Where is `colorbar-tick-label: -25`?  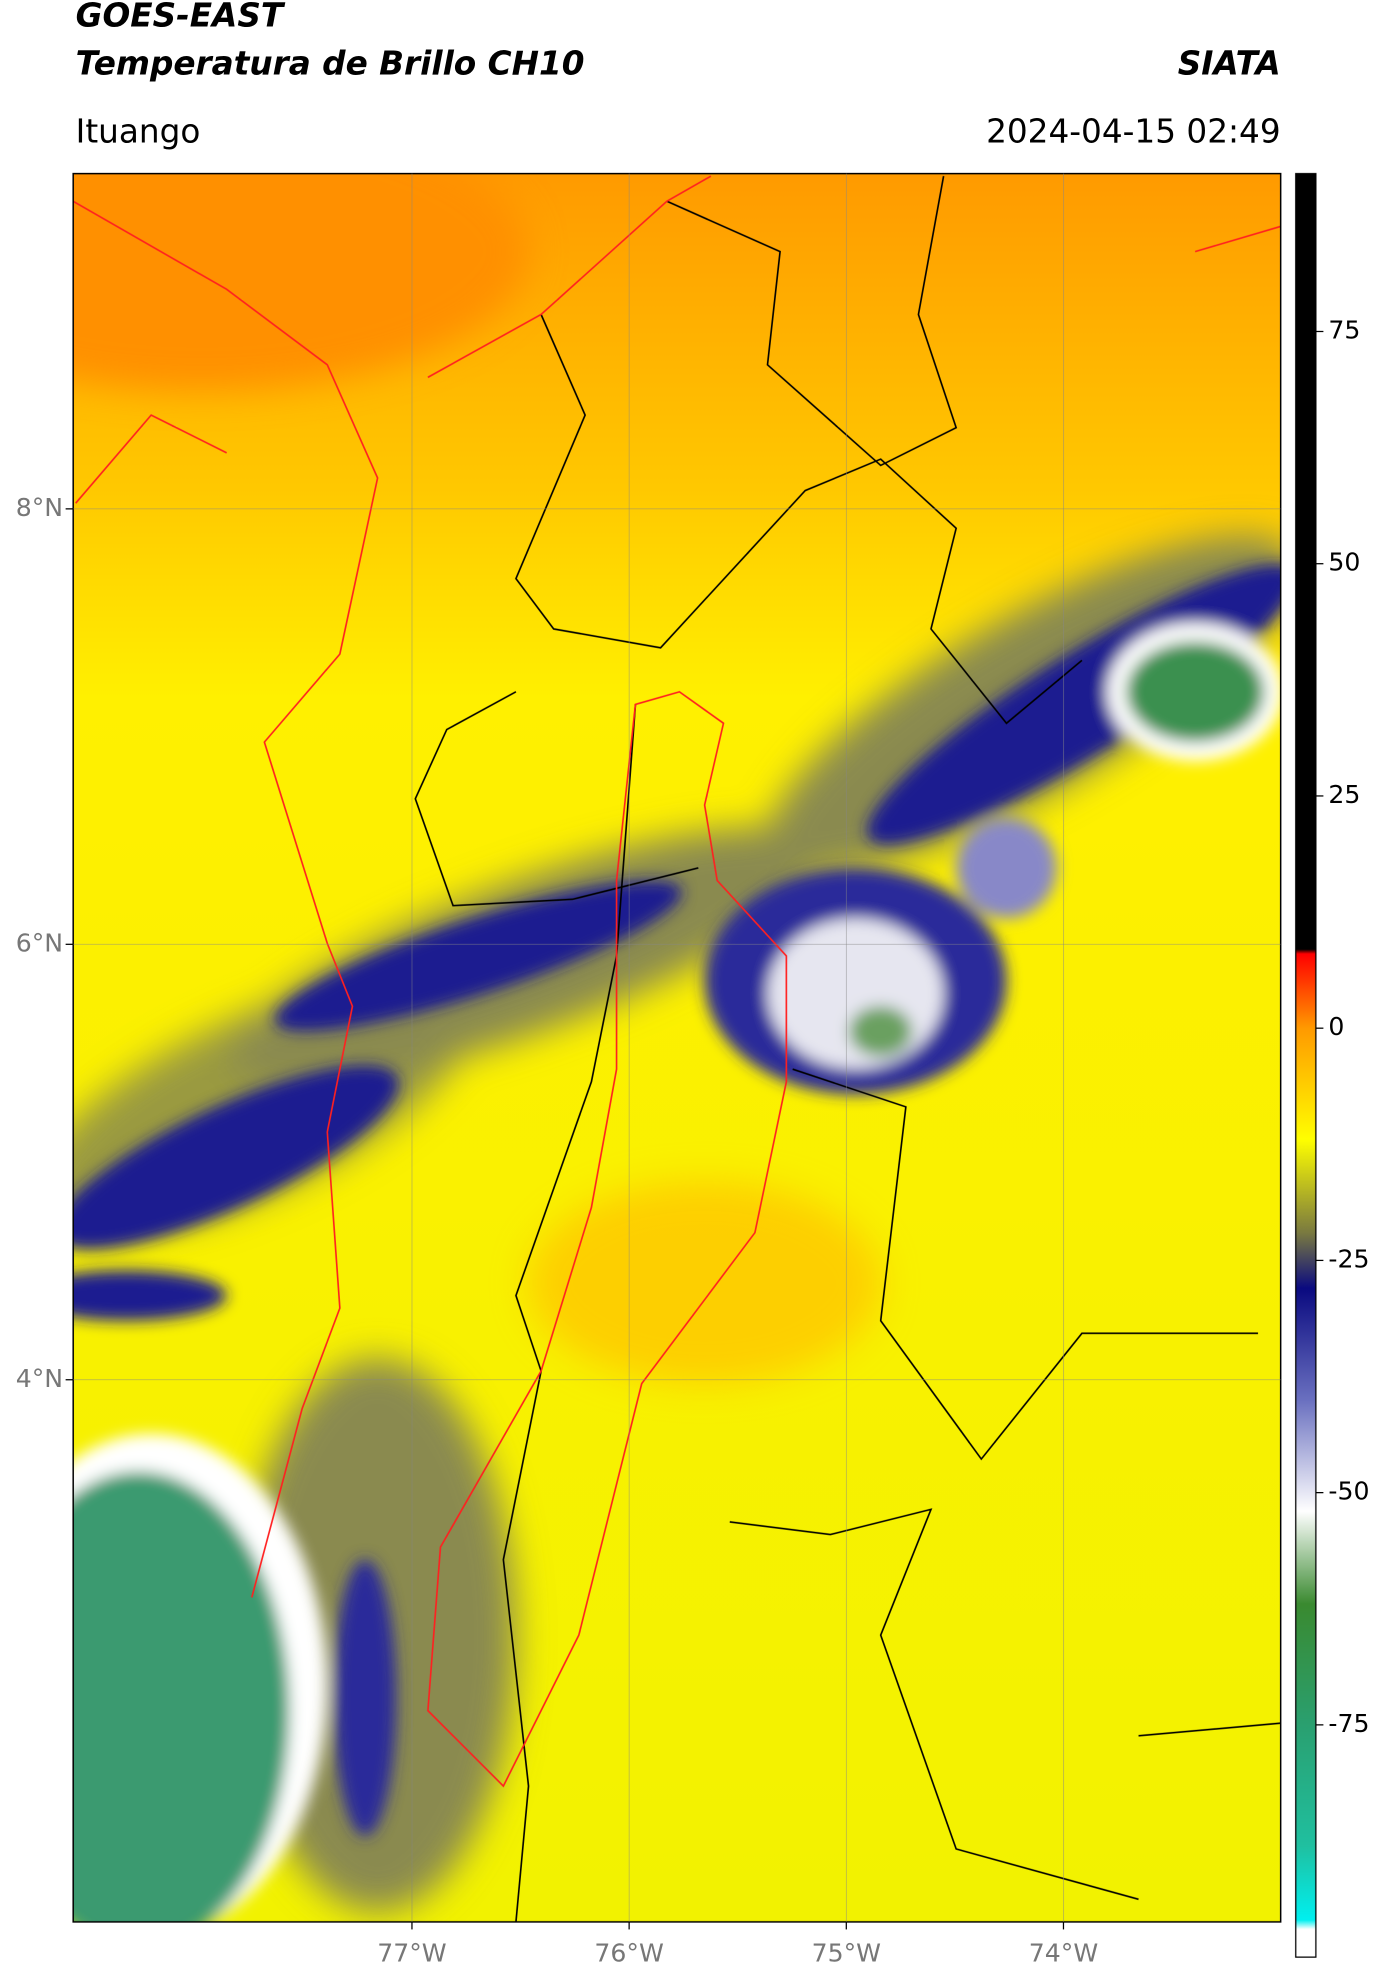
colorbar-tick-label: -25 is located at coordinates (1348, 1258).